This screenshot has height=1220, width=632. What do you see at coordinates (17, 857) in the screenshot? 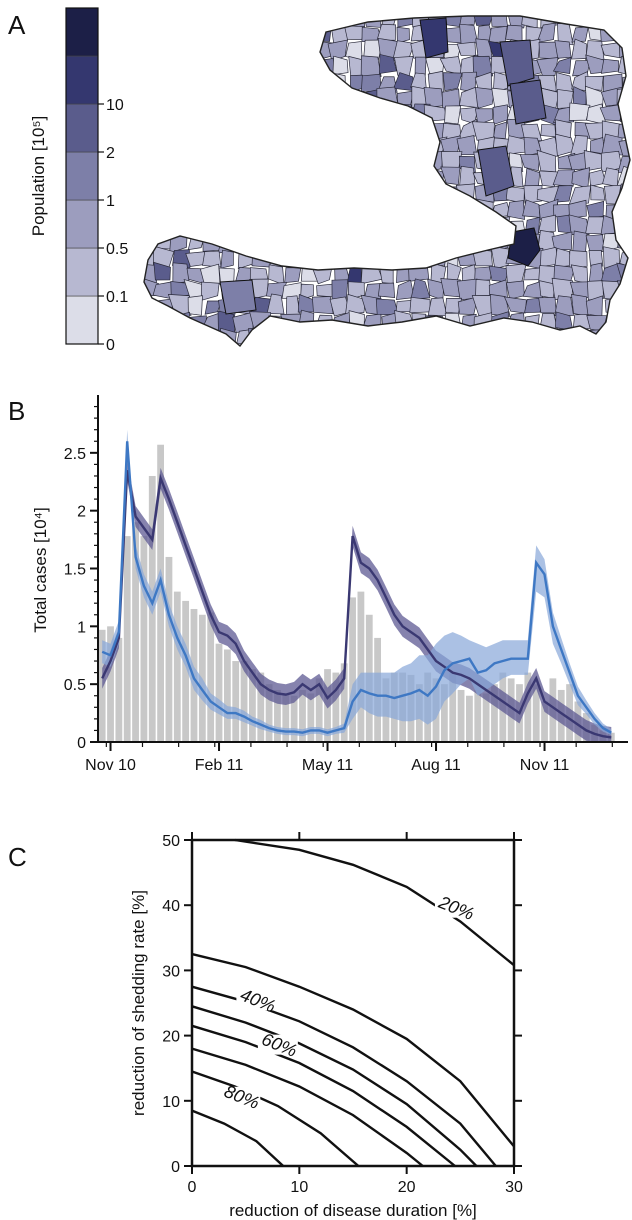
I see `panel-c-letter: C` at bounding box center [17, 857].